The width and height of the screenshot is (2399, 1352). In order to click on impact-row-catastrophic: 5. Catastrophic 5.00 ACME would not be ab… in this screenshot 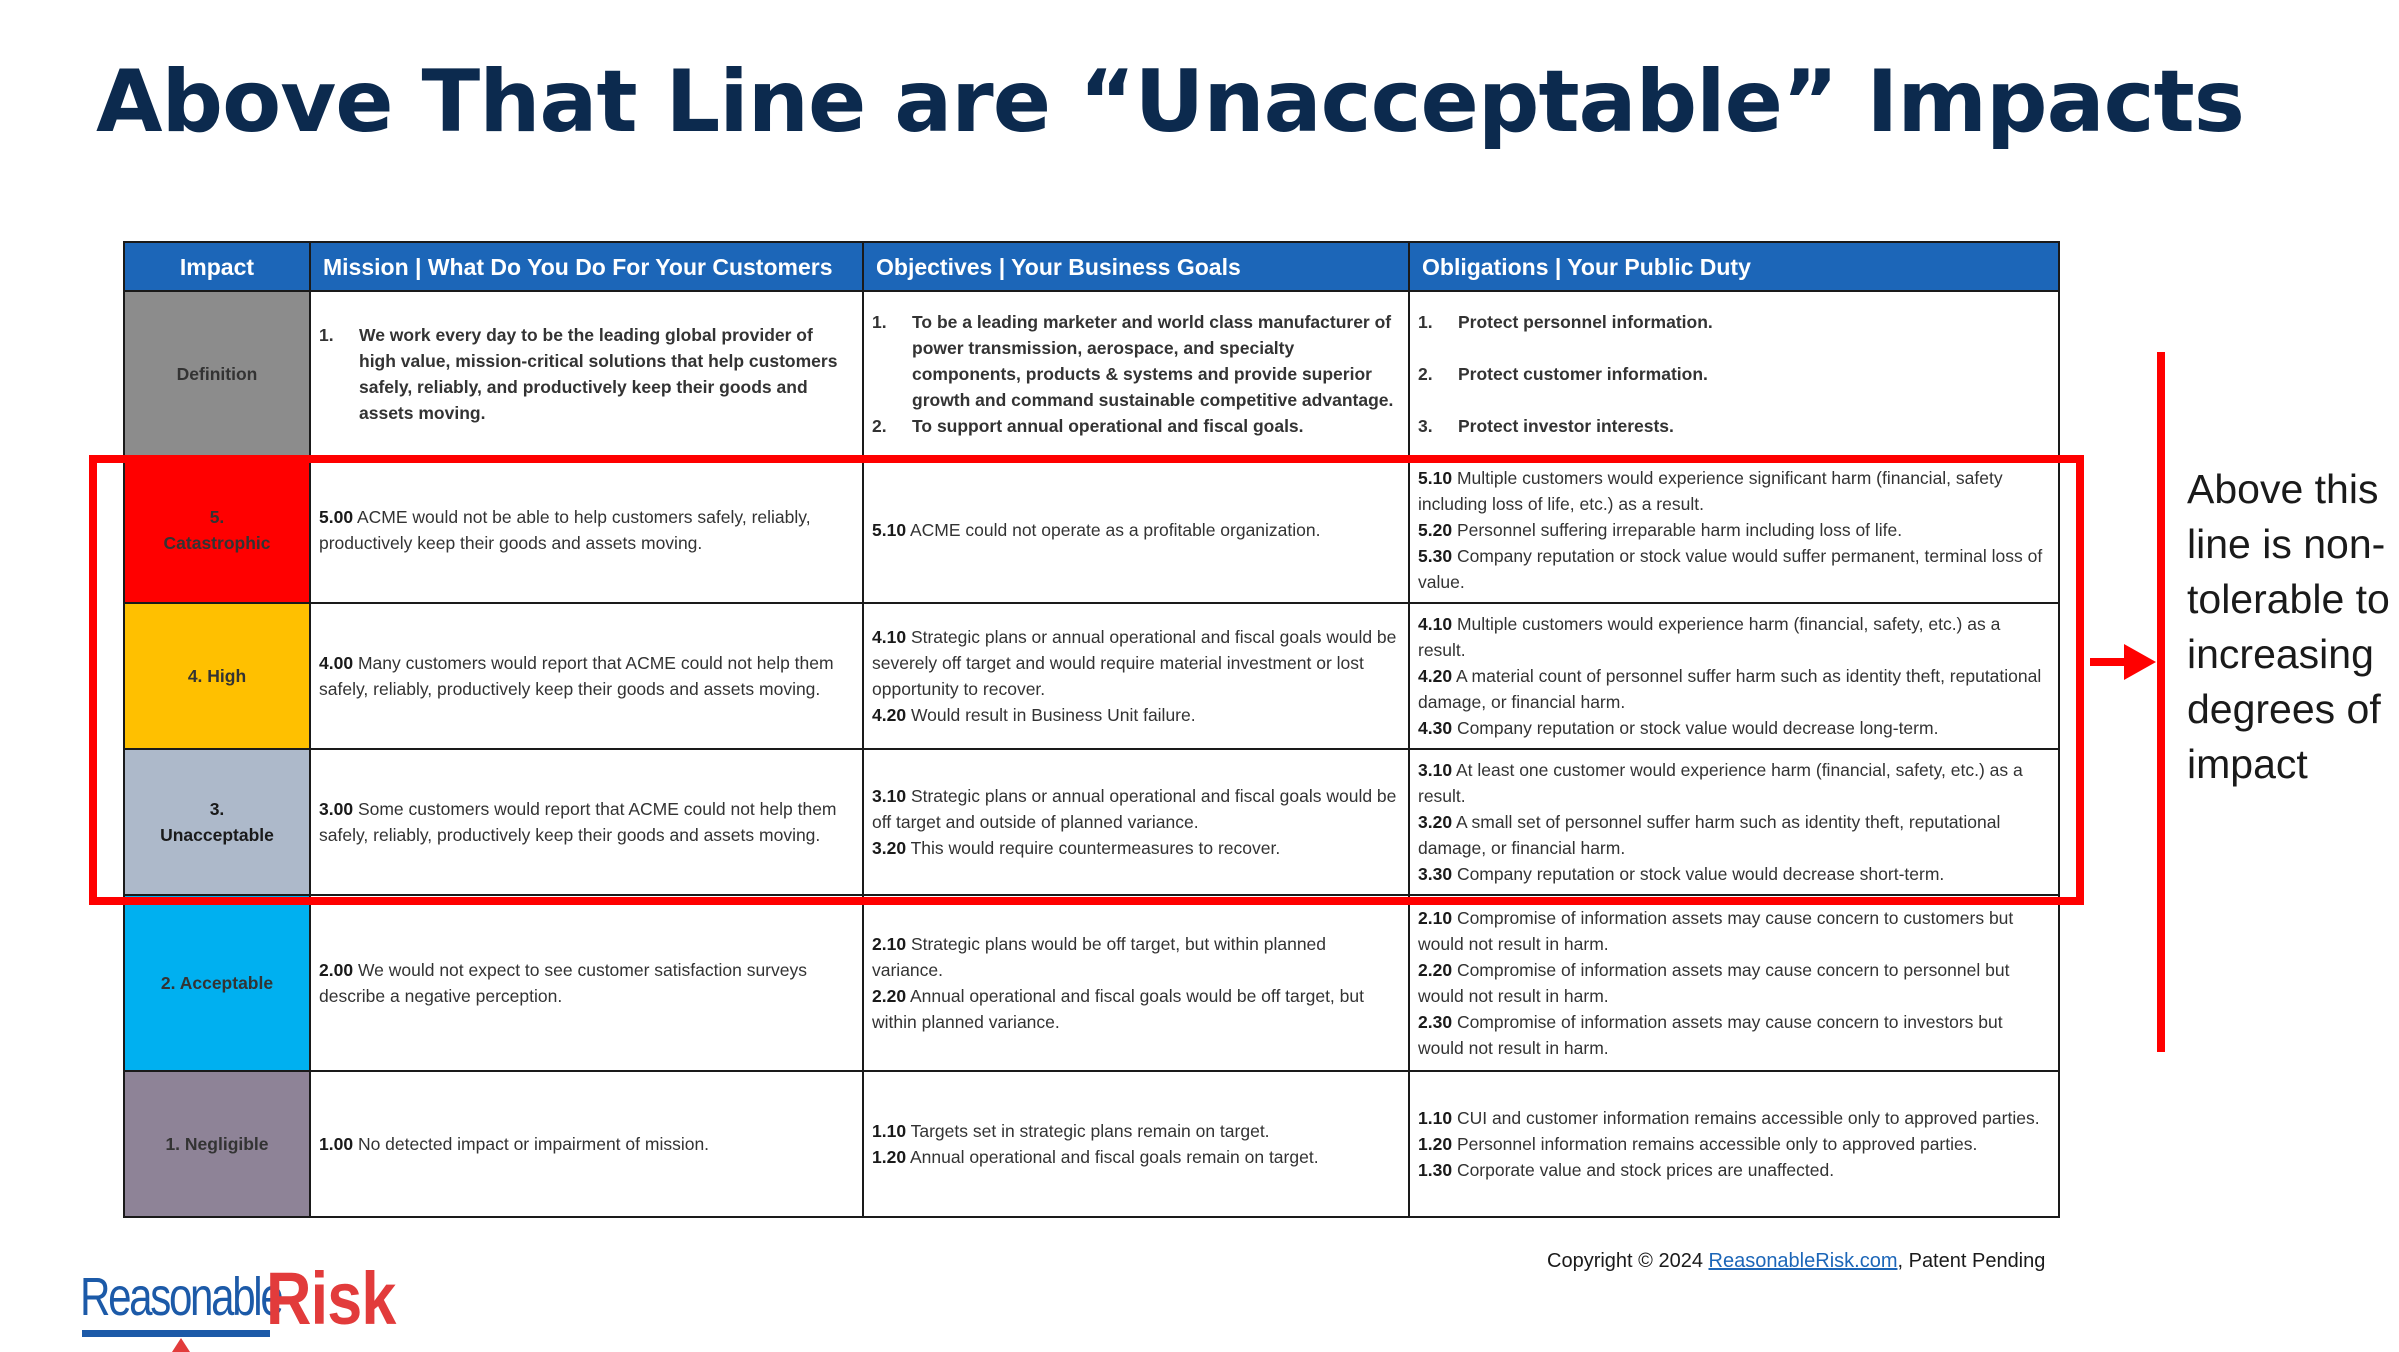, I will do `click(1091, 530)`.